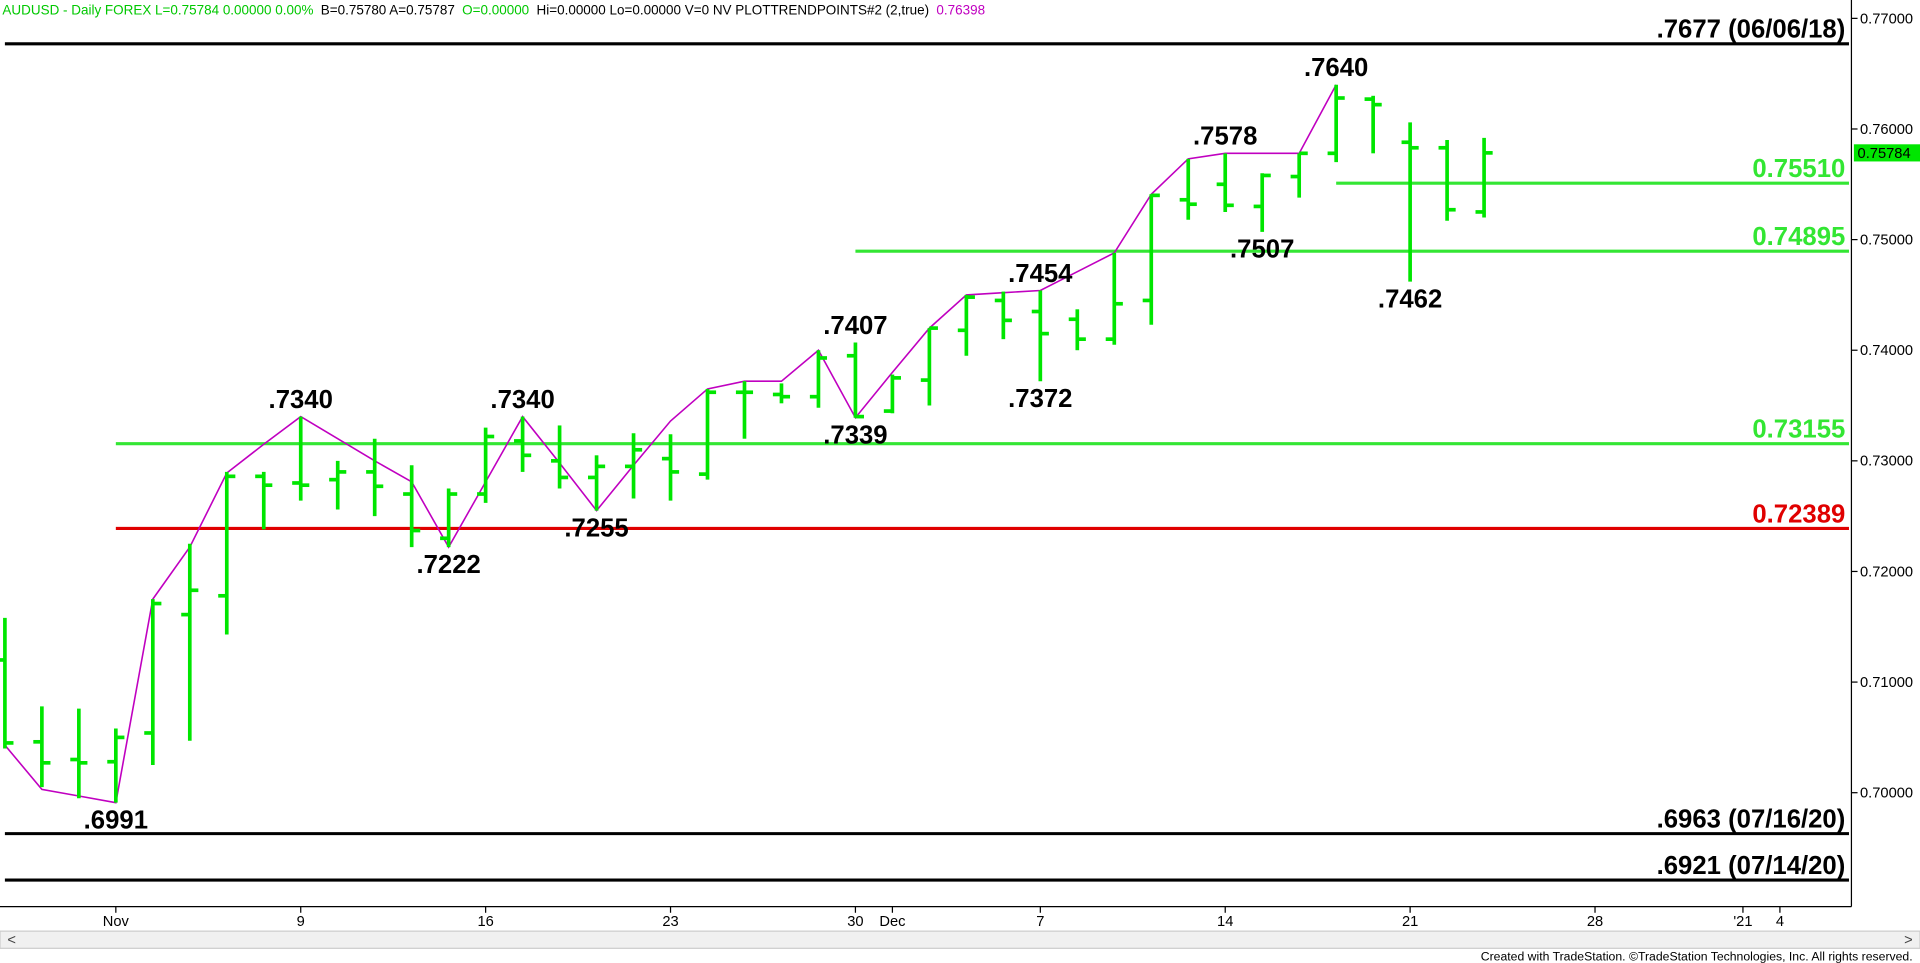 The height and width of the screenshot is (963, 1920). What do you see at coordinates (388, 10) in the screenshot?
I see `header-part: B=0.75780 A=0.75787` at bounding box center [388, 10].